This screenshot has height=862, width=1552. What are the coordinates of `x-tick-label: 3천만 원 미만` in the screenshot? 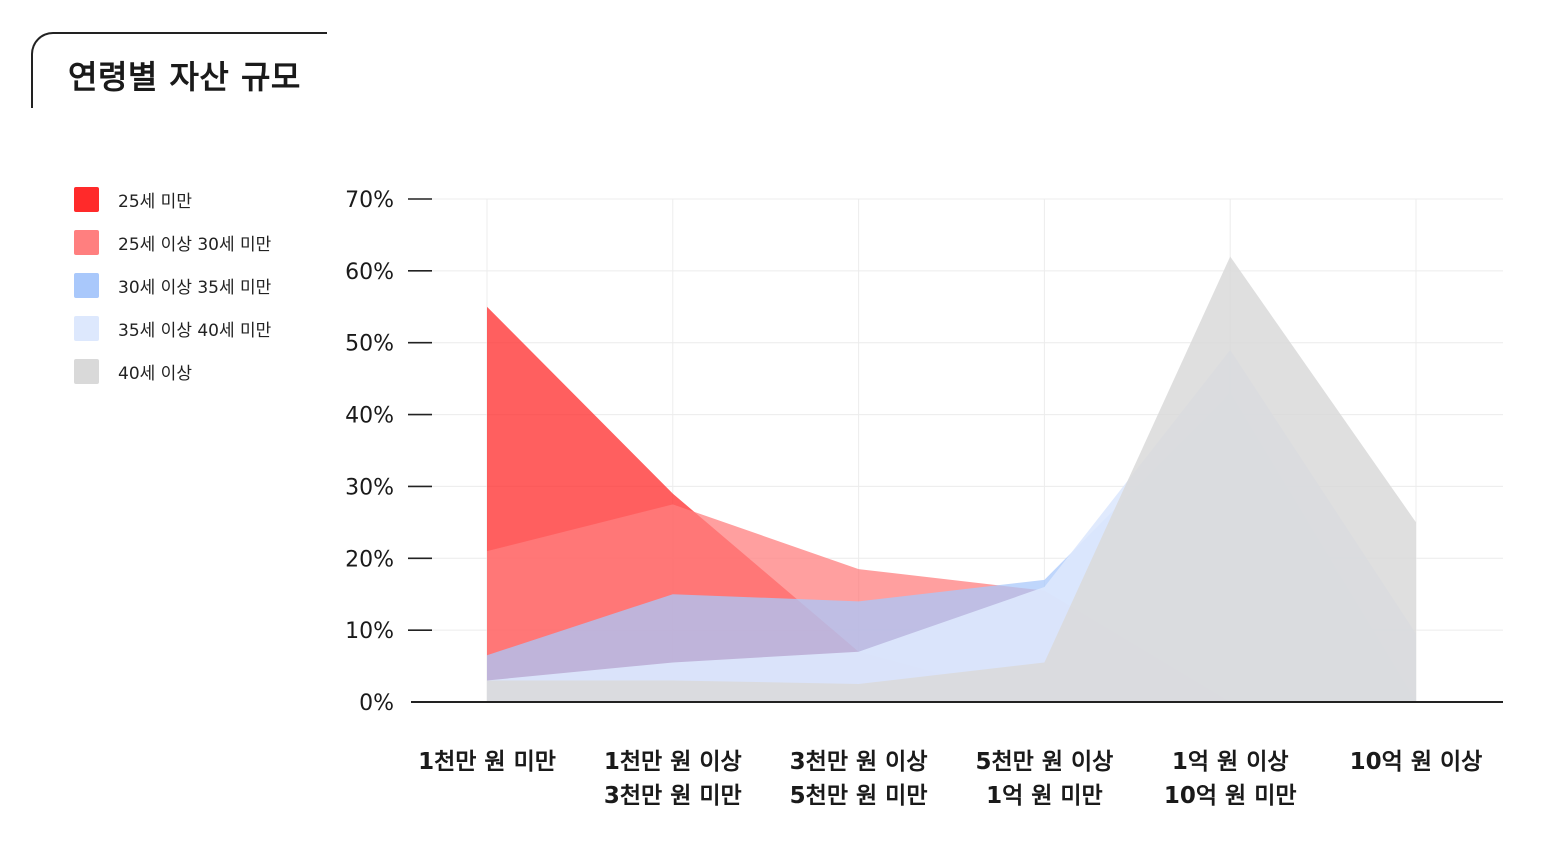 It's located at (673, 796).